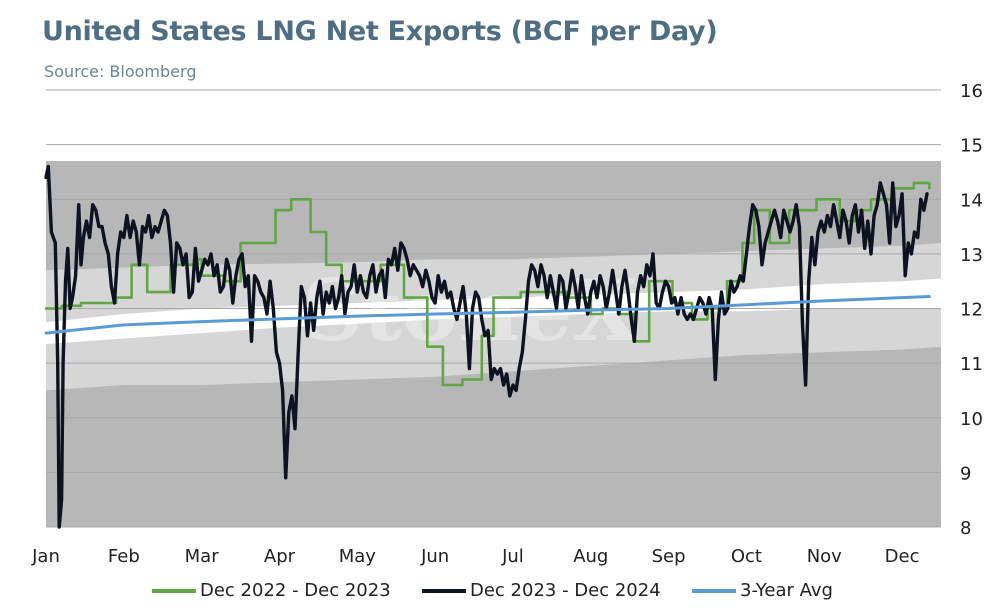 The height and width of the screenshot is (613, 994). What do you see at coordinates (824, 556) in the screenshot?
I see `x-tick-label: Nov` at bounding box center [824, 556].